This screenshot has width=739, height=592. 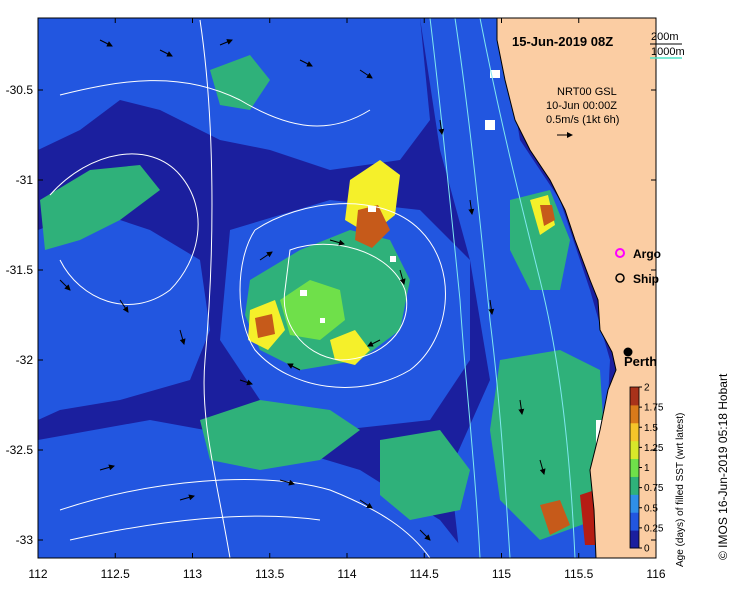 I want to click on scale-label-200m: 200m, so click(x=665, y=37).